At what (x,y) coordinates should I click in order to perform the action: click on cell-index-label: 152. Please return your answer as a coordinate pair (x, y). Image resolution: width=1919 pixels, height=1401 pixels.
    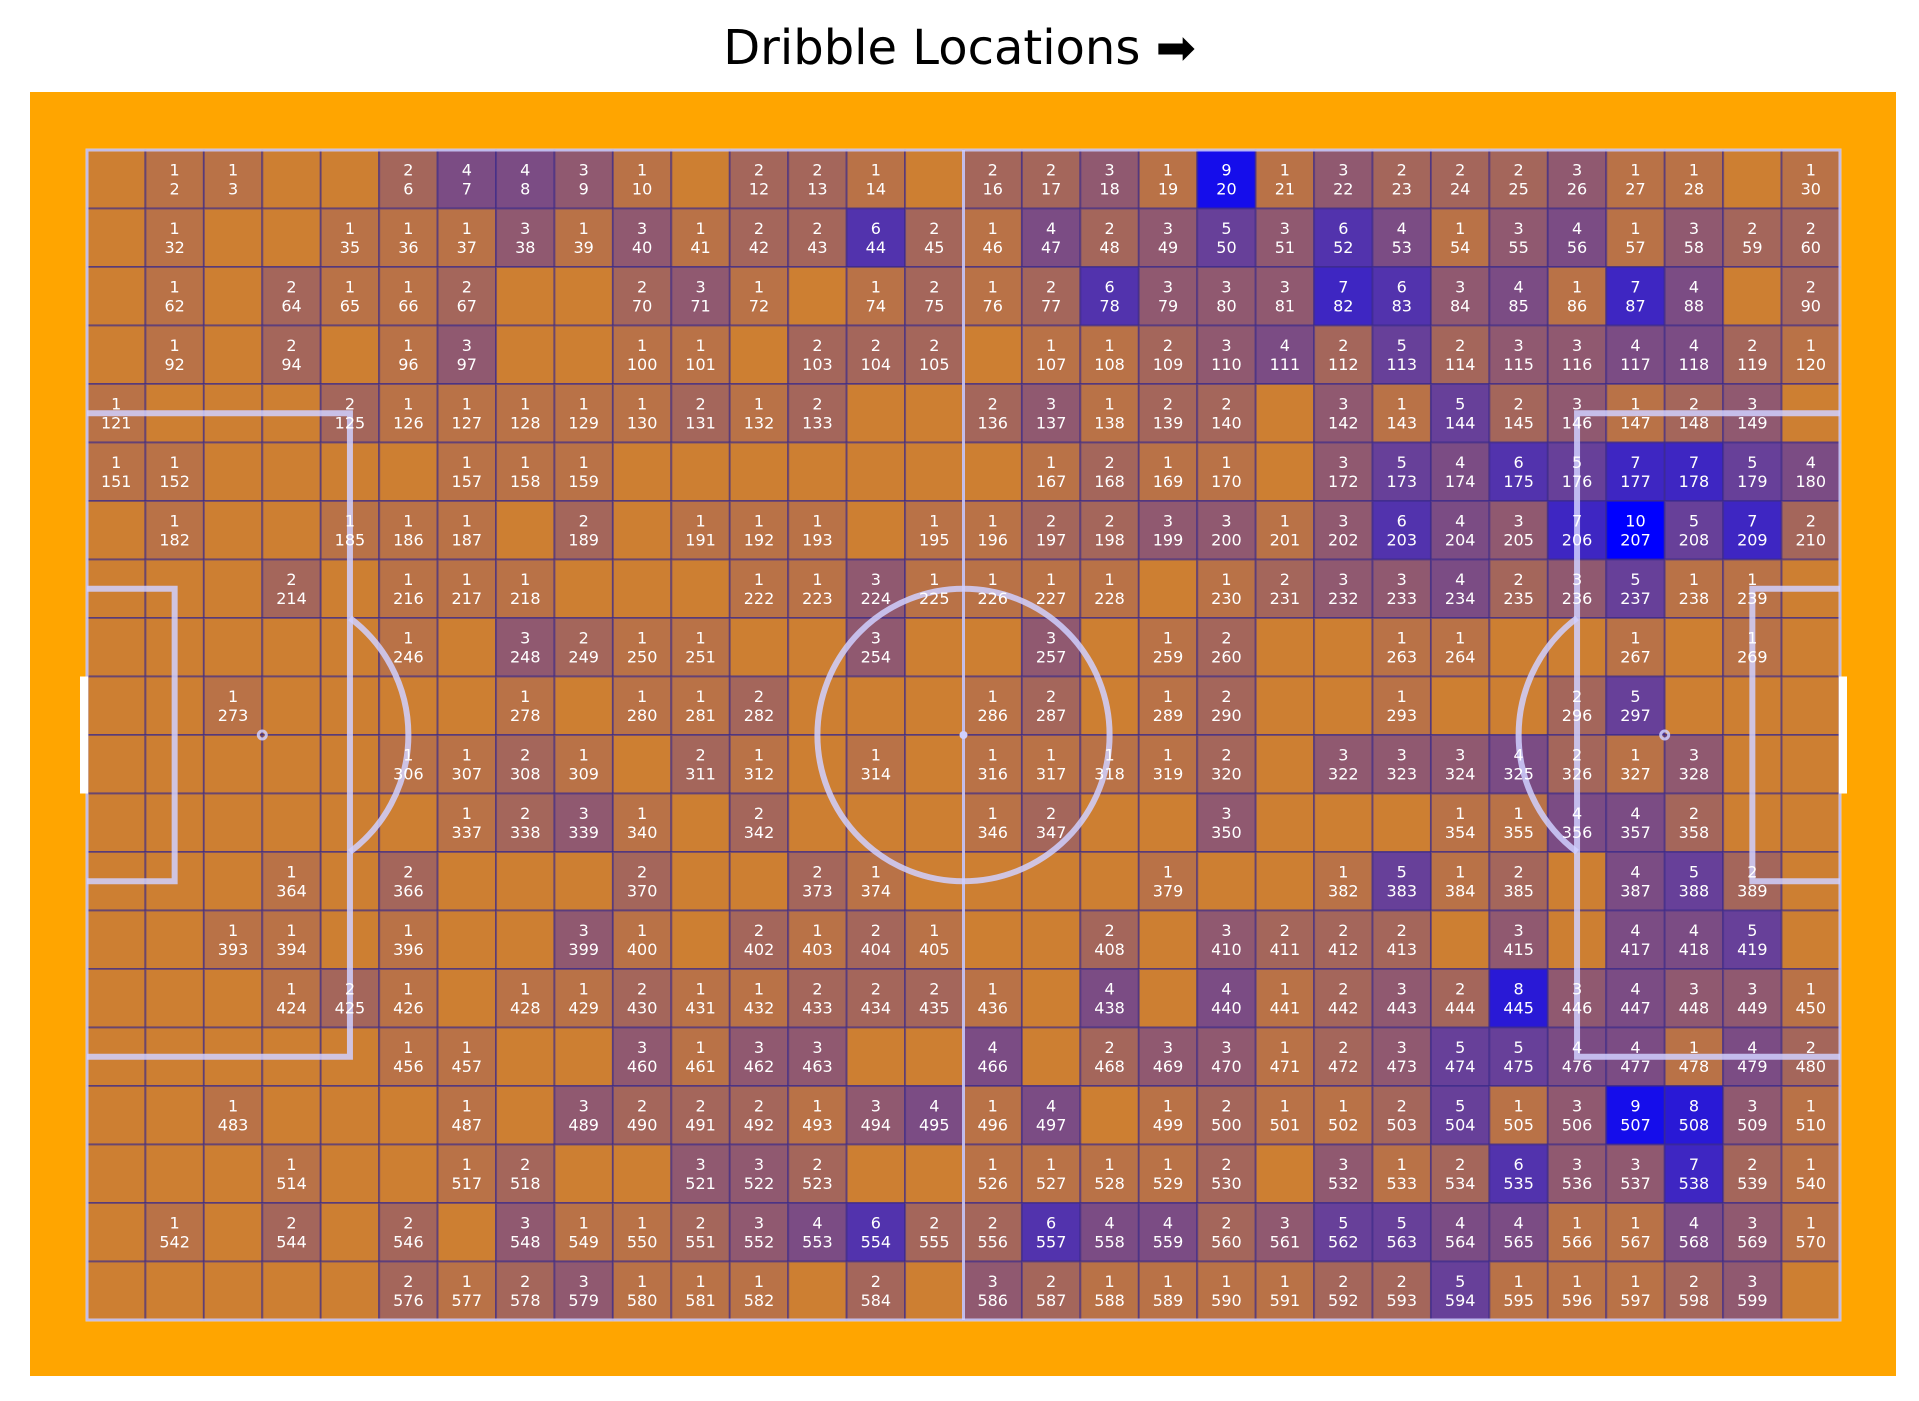
    Looking at the image, I should click on (174, 481).